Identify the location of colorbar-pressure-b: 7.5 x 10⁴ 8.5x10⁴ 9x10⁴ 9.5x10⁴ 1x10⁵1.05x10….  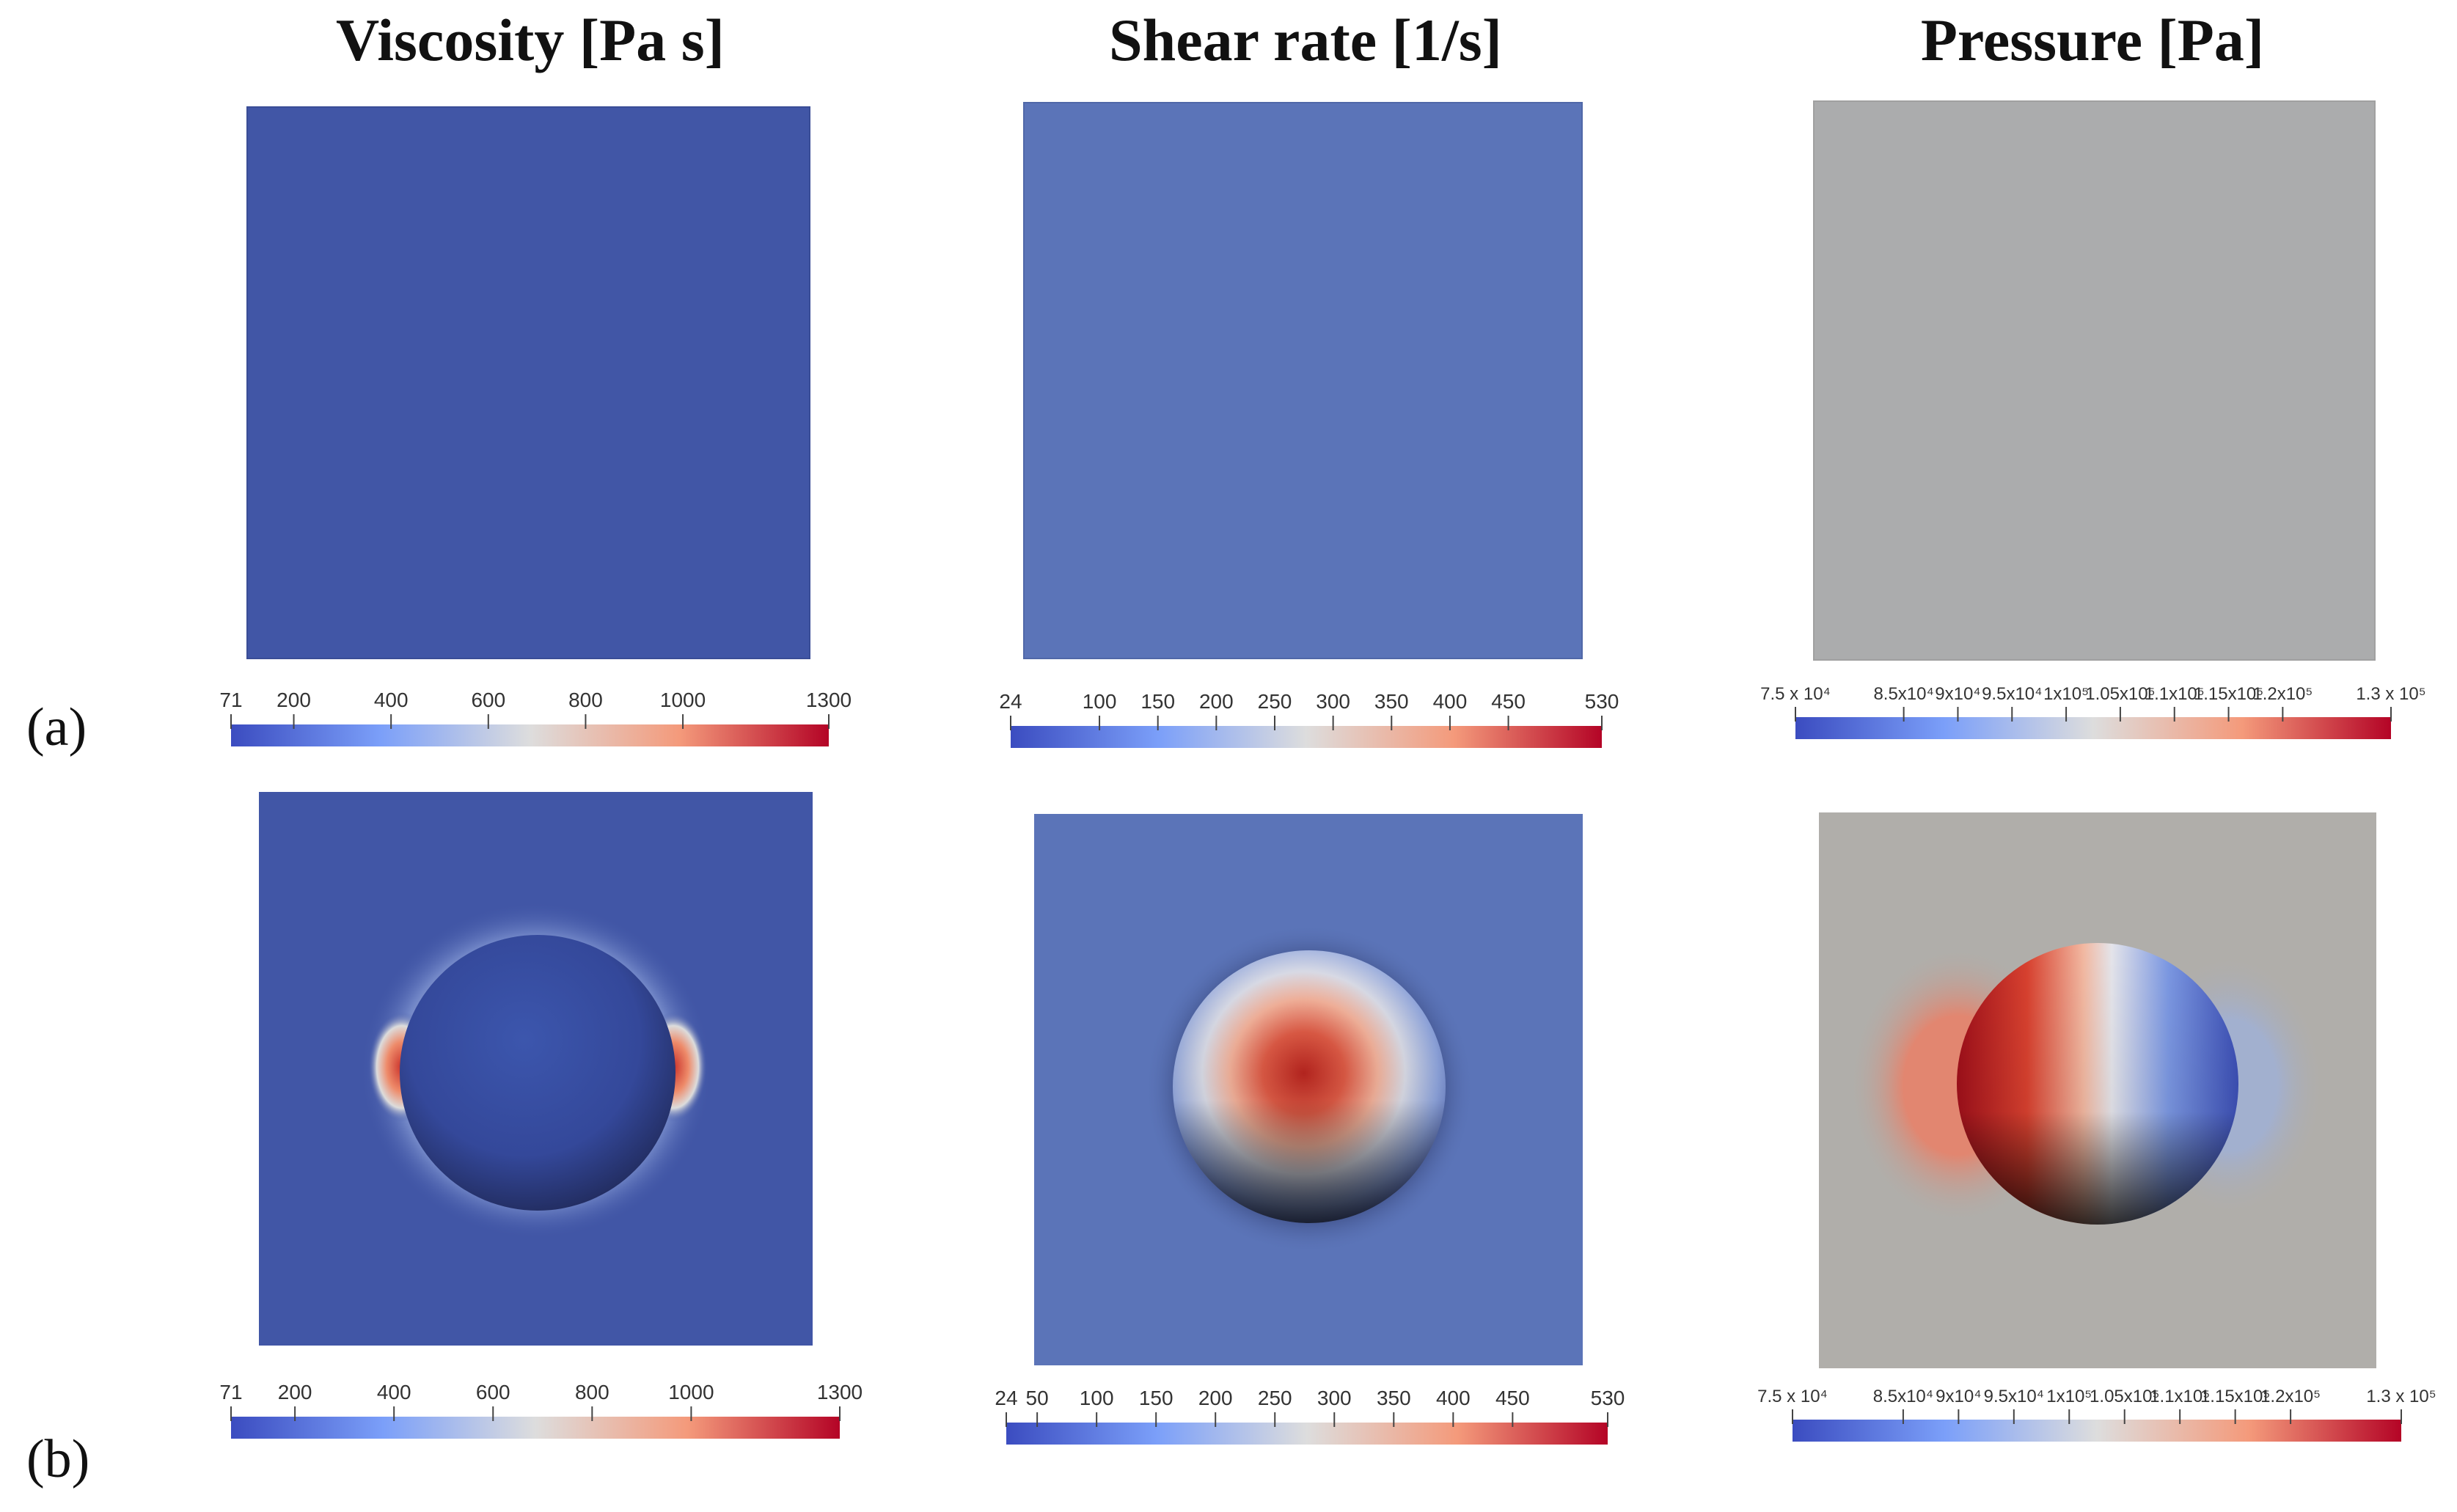
(2096, 1414).